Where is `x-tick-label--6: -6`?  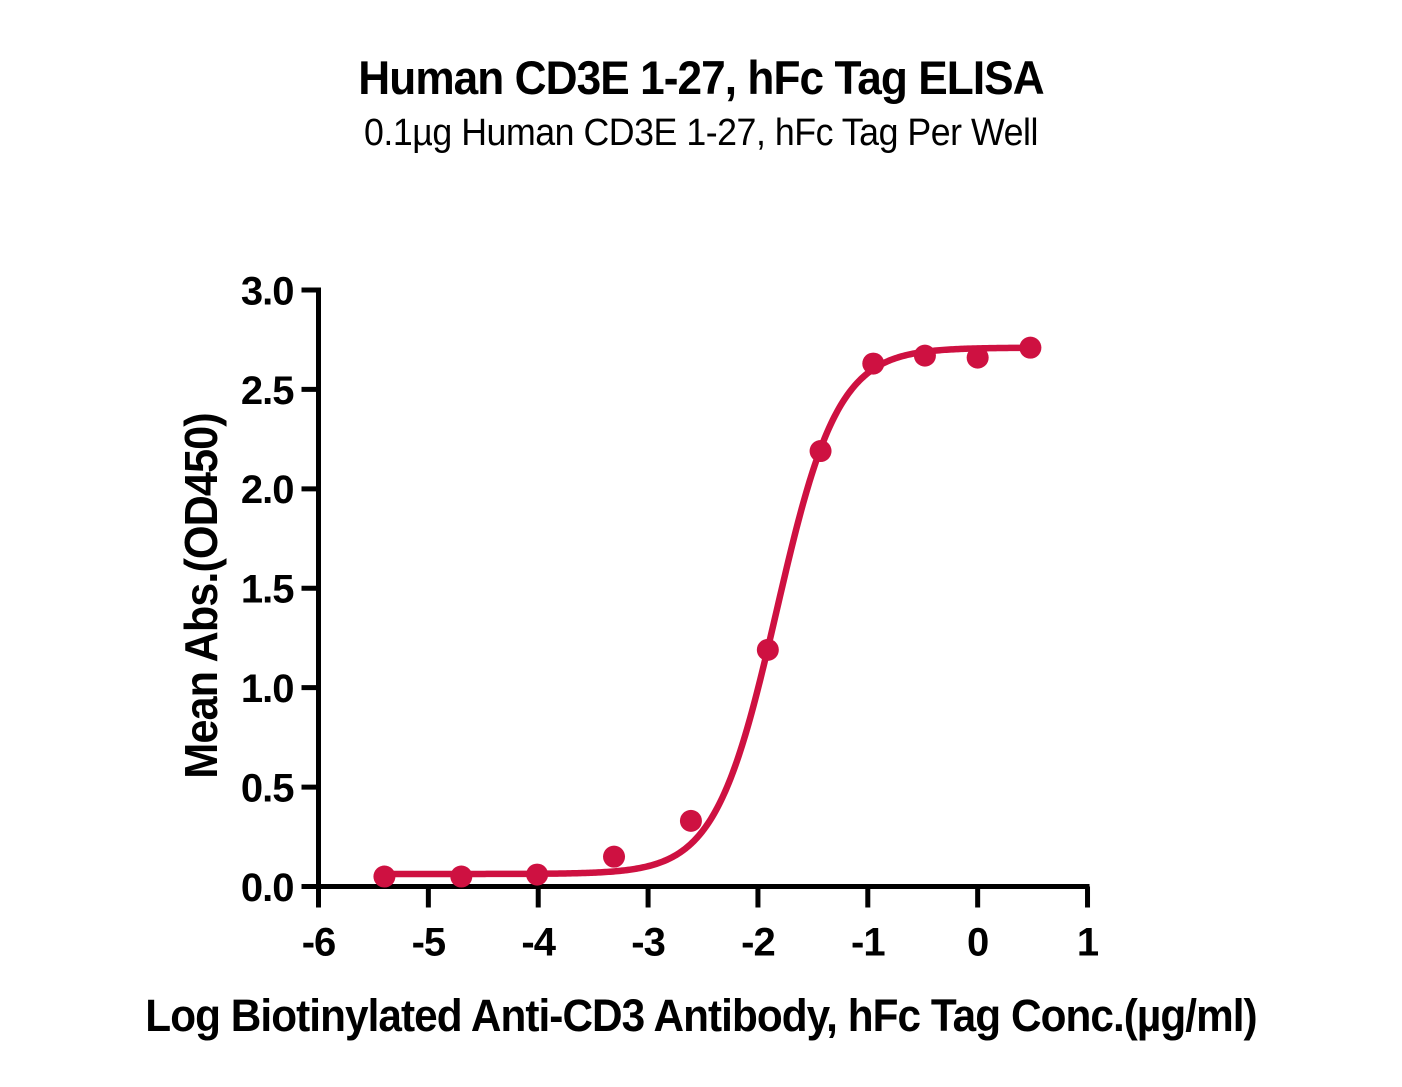 x-tick-label--6: -6 is located at coordinates (319, 943).